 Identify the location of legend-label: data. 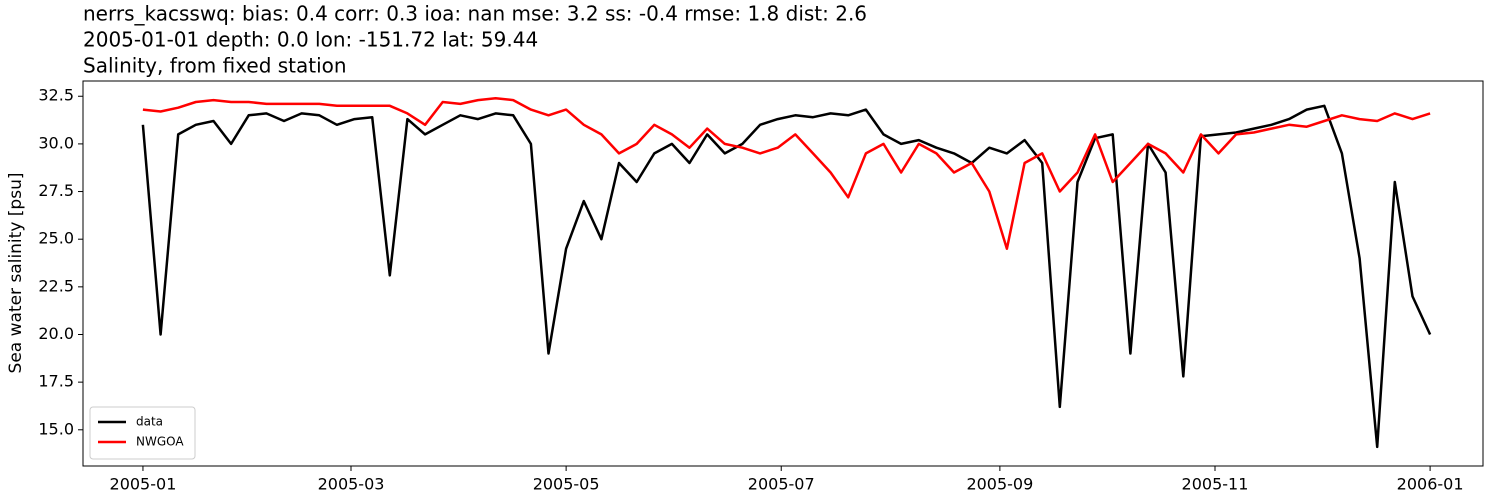
(149, 422).